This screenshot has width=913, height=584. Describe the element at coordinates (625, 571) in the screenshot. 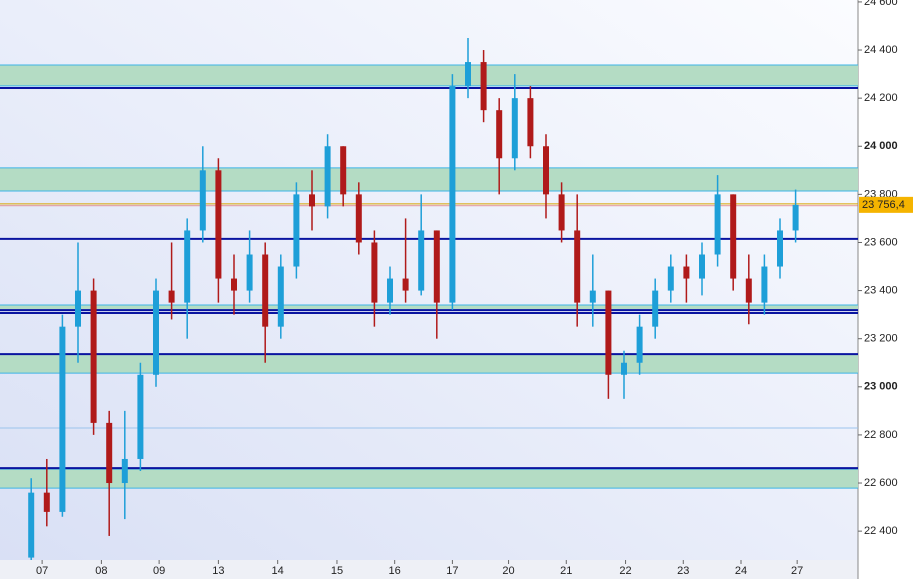

I see `x-tick-label: 22` at that location.